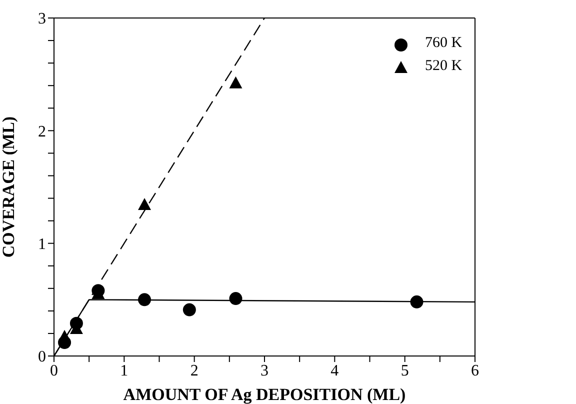 The image size is (576, 404). I want to click on y-tick-label: 3, so click(42, 19).